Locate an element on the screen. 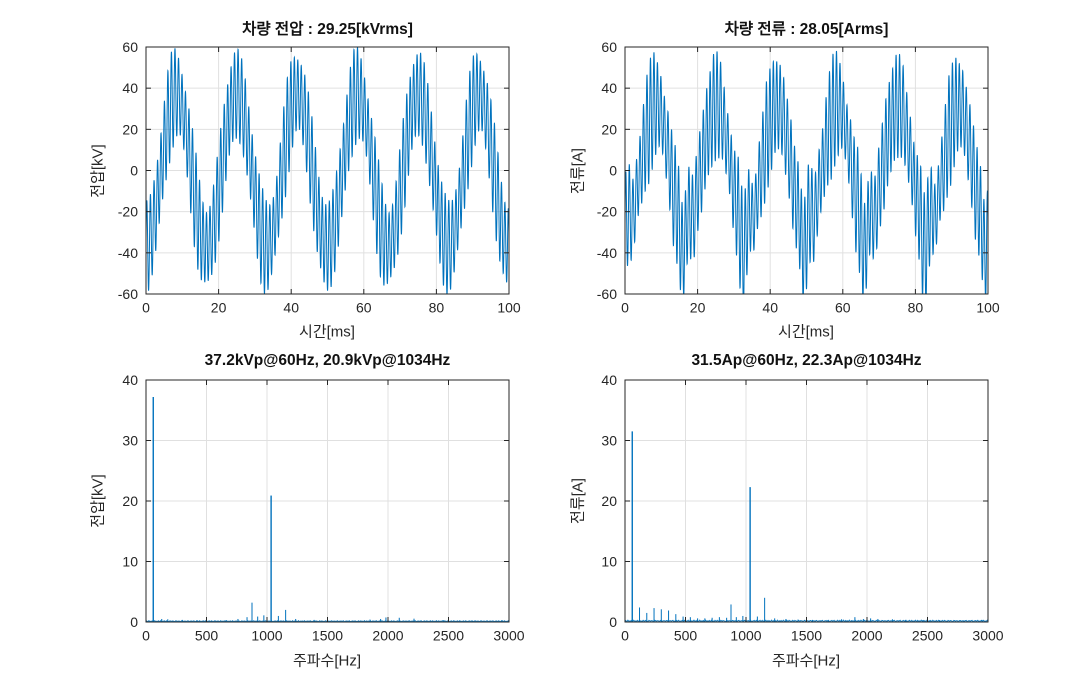 The height and width of the screenshot is (700, 1089). xlabel-voltage-time: 시간[ms] is located at coordinates (327, 332).